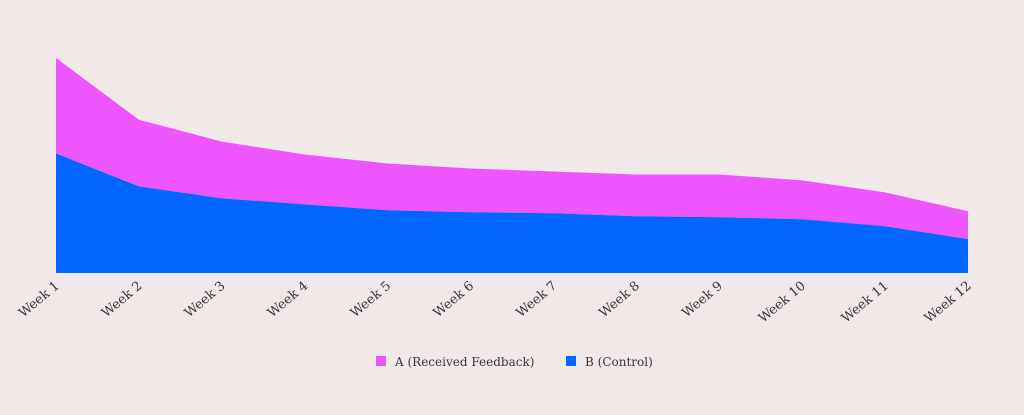 This screenshot has height=415, width=1024. What do you see at coordinates (619, 362) in the screenshot?
I see `legend-label: B (Control)` at bounding box center [619, 362].